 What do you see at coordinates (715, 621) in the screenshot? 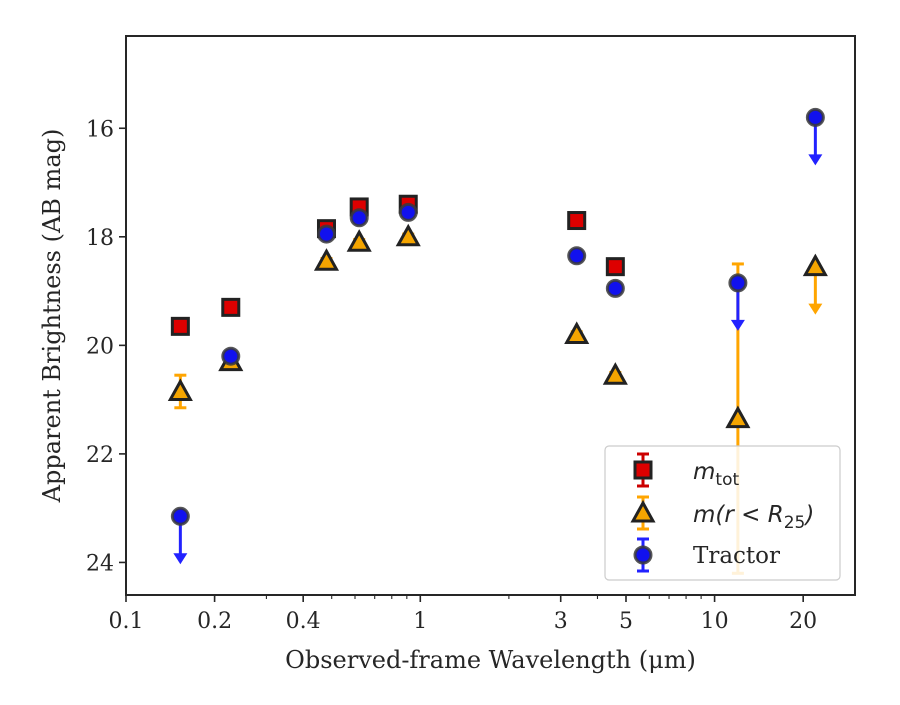
I see `x-tick-label: 10` at bounding box center [715, 621].